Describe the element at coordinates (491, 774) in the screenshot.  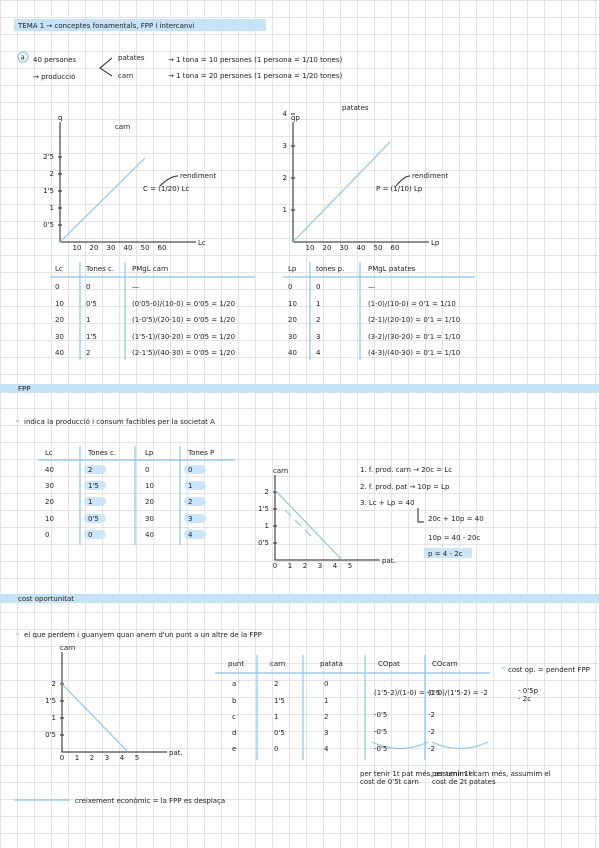
I see `note: per tenir 1t carn més, assumim el` at that location.